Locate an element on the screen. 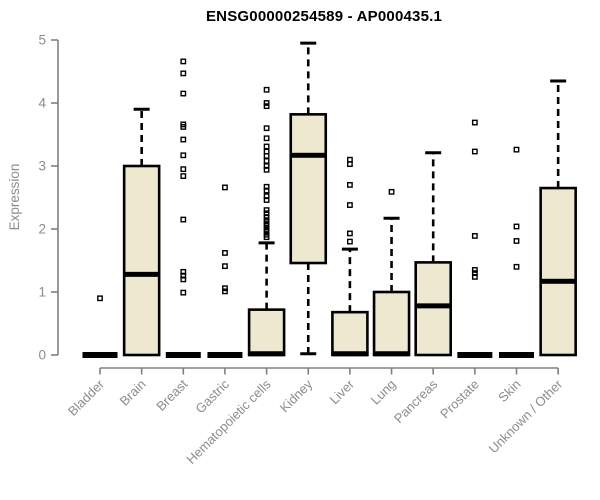  y-axis-label: Expression is located at coordinates (14, 197).